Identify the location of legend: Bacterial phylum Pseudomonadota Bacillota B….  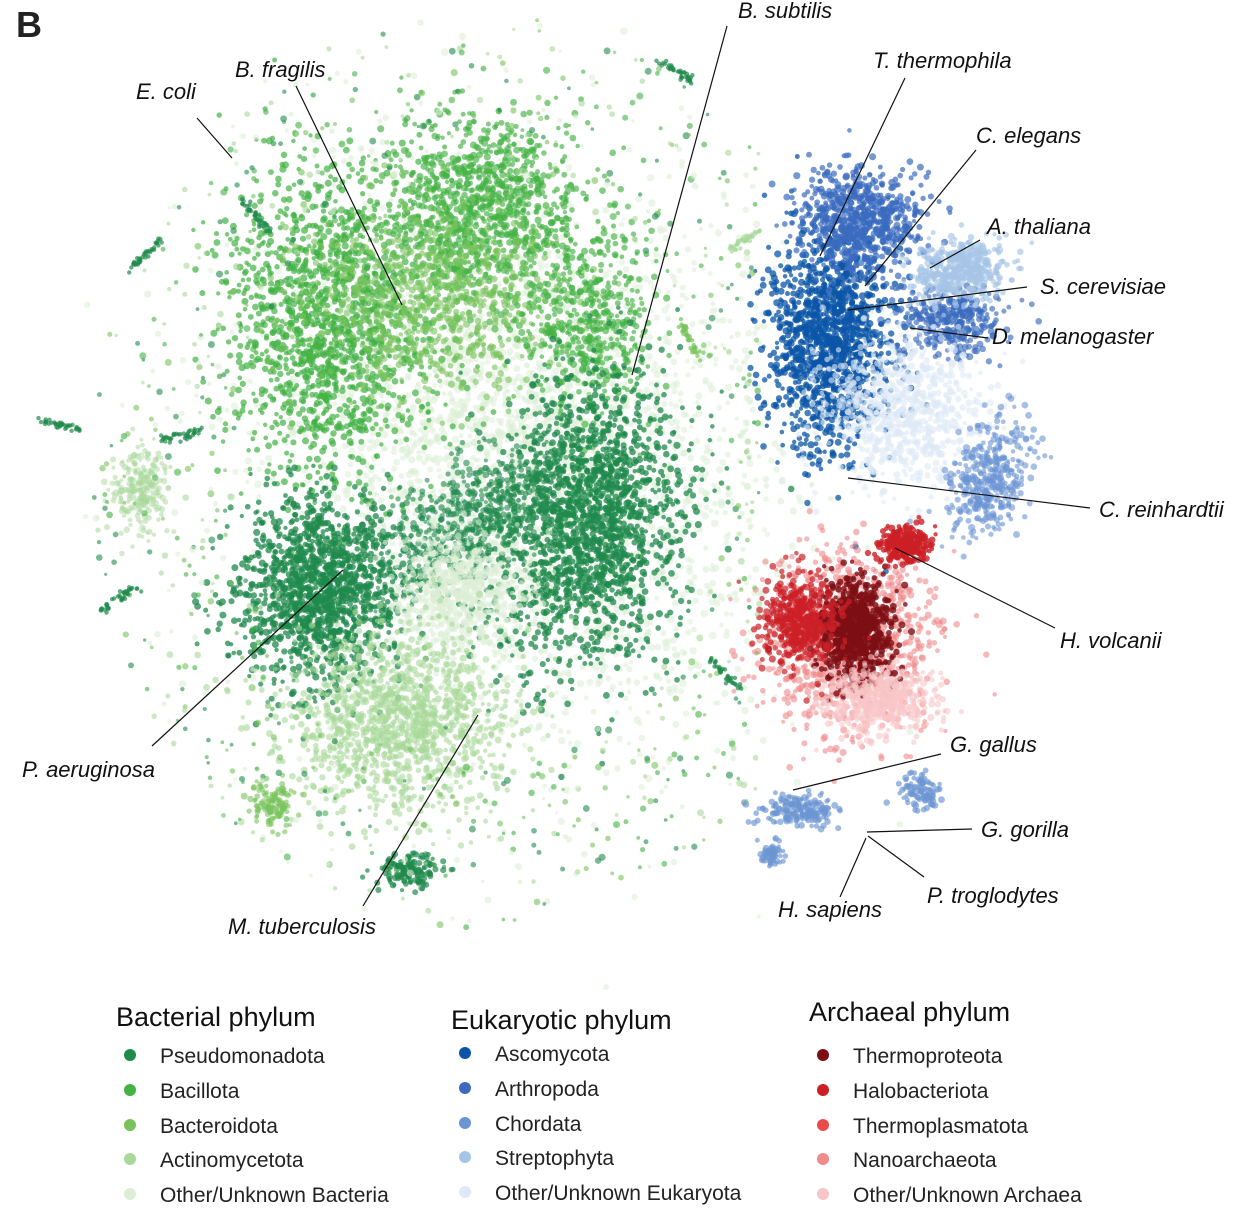
(599, 1102).